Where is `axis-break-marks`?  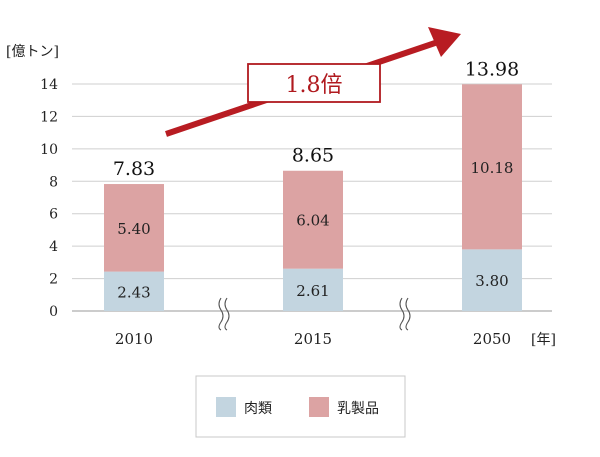 axis-break-marks is located at coordinates (314, 314).